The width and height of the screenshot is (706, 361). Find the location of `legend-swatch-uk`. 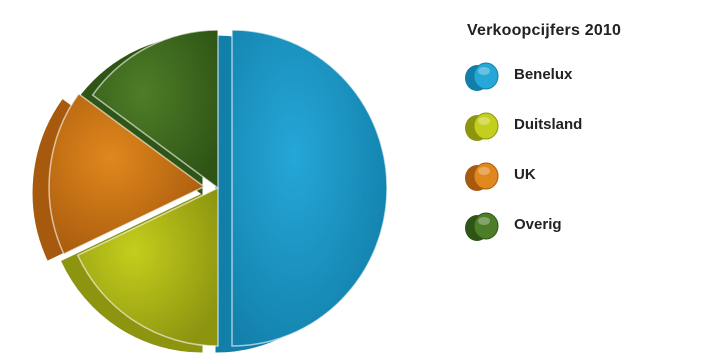

legend-swatch-uk is located at coordinates (482, 176).